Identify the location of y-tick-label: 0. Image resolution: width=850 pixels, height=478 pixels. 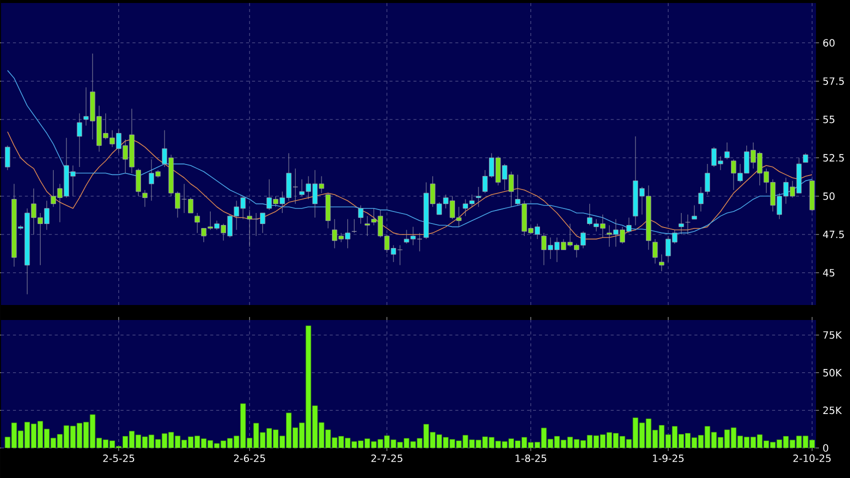
(825, 448).